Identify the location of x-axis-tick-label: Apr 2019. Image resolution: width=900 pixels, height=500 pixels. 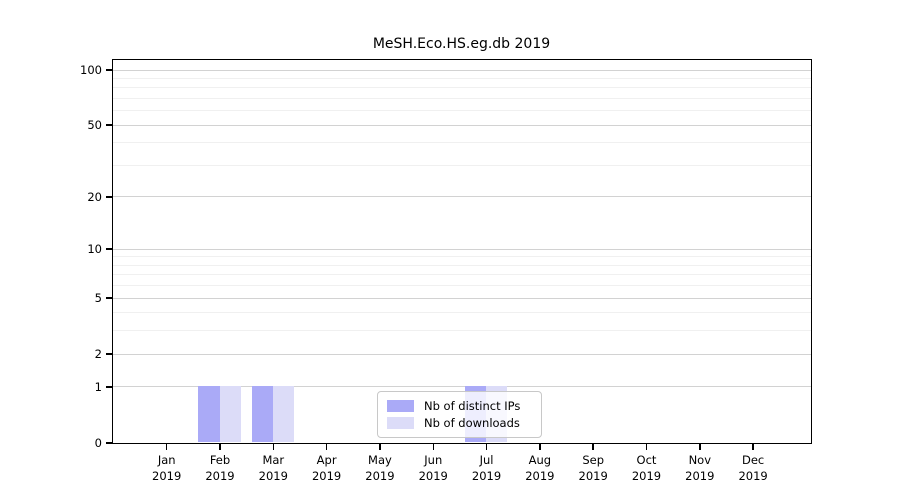
(326, 468).